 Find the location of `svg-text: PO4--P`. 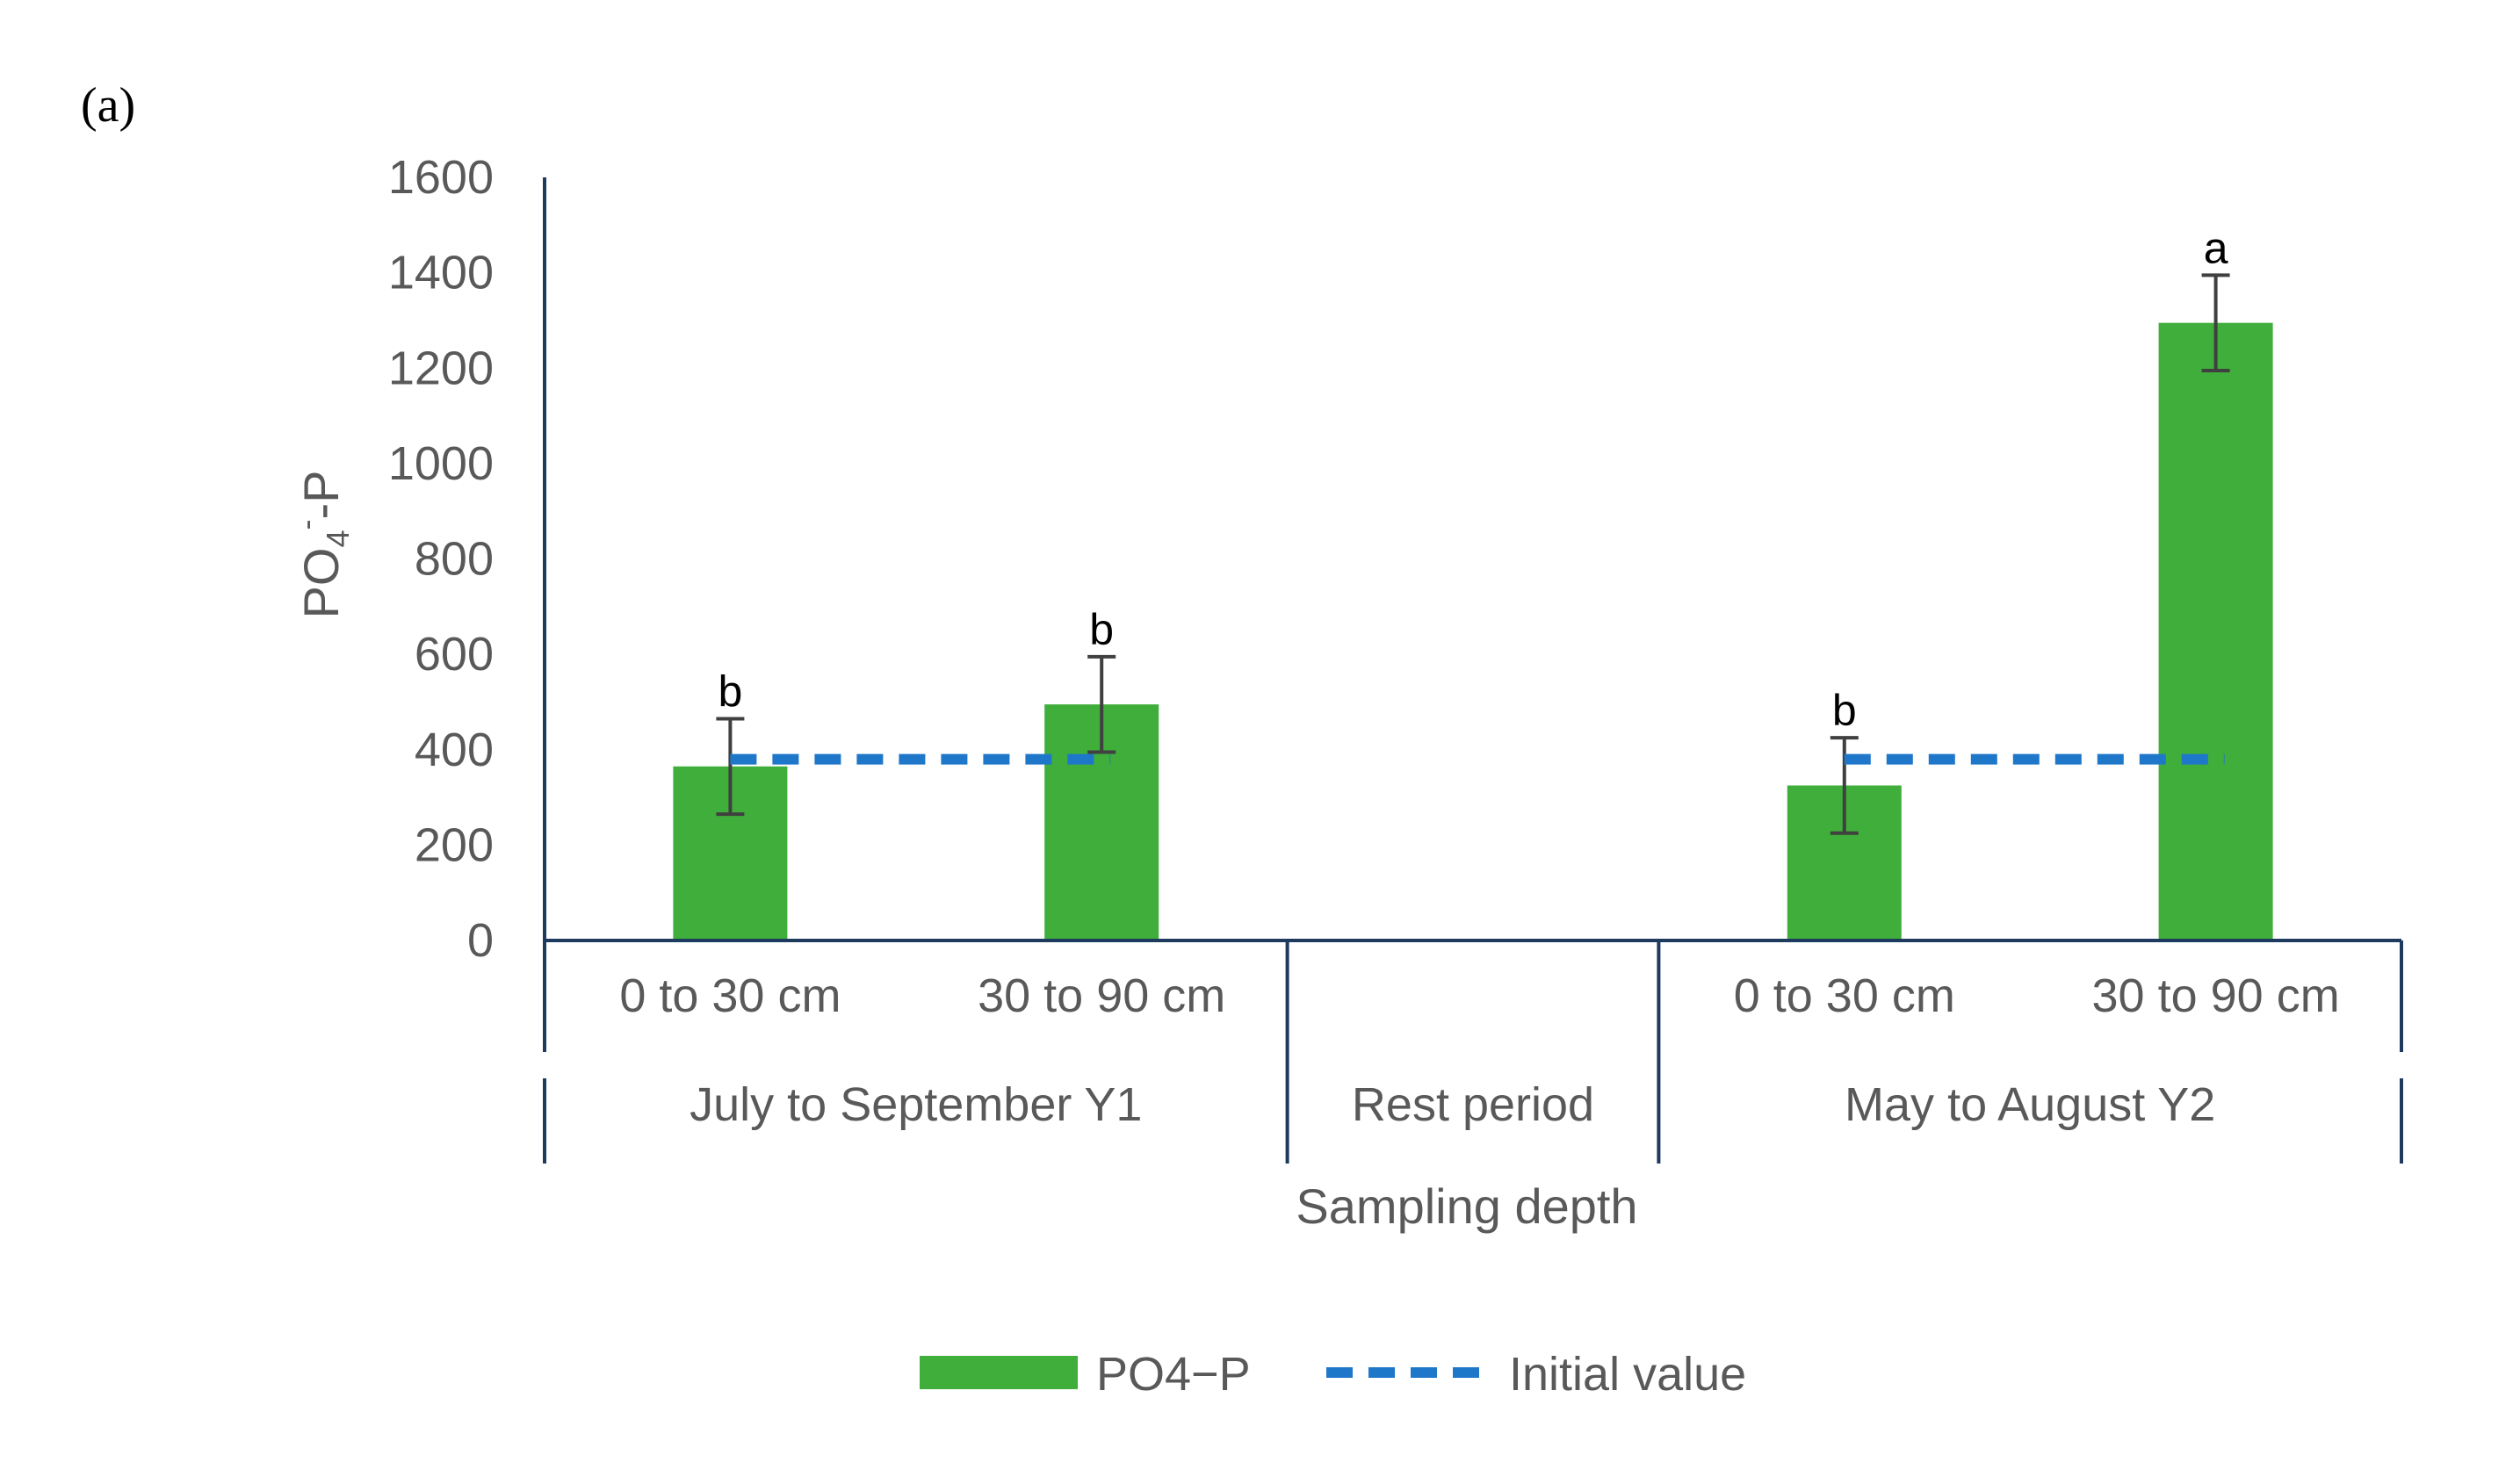

svg-text: PO4--P is located at coordinates (322, 545).